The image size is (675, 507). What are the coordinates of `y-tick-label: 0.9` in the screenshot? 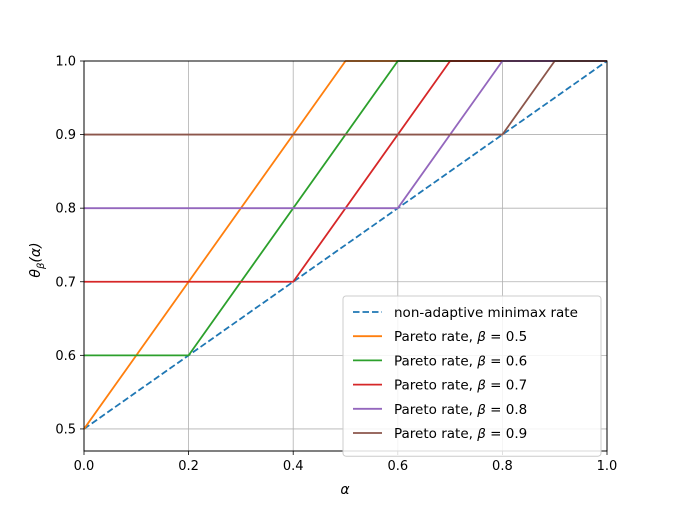 It's located at (65, 135).